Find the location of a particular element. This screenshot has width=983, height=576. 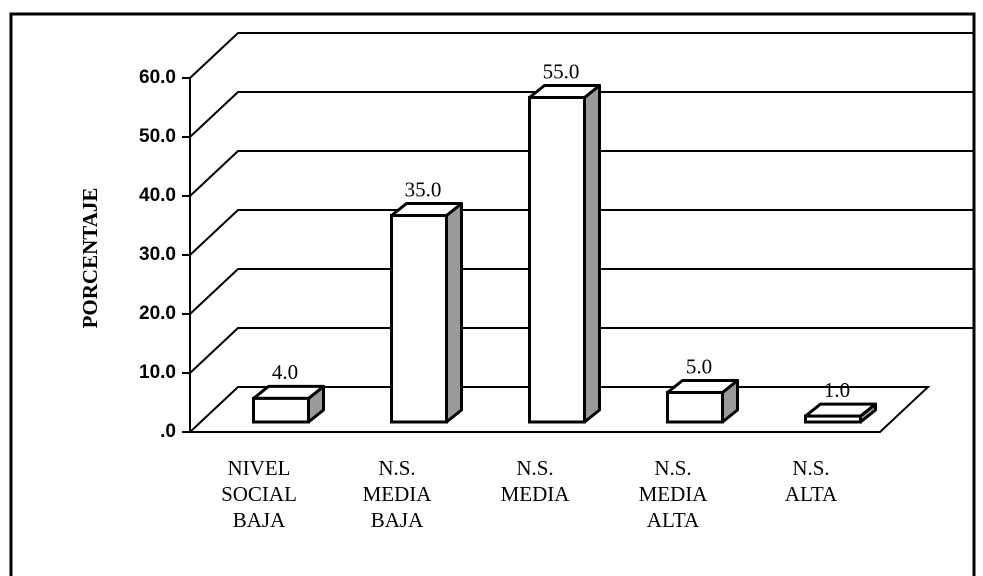

x-tick-label: N.S. MEDIA is located at coordinates (536, 481).